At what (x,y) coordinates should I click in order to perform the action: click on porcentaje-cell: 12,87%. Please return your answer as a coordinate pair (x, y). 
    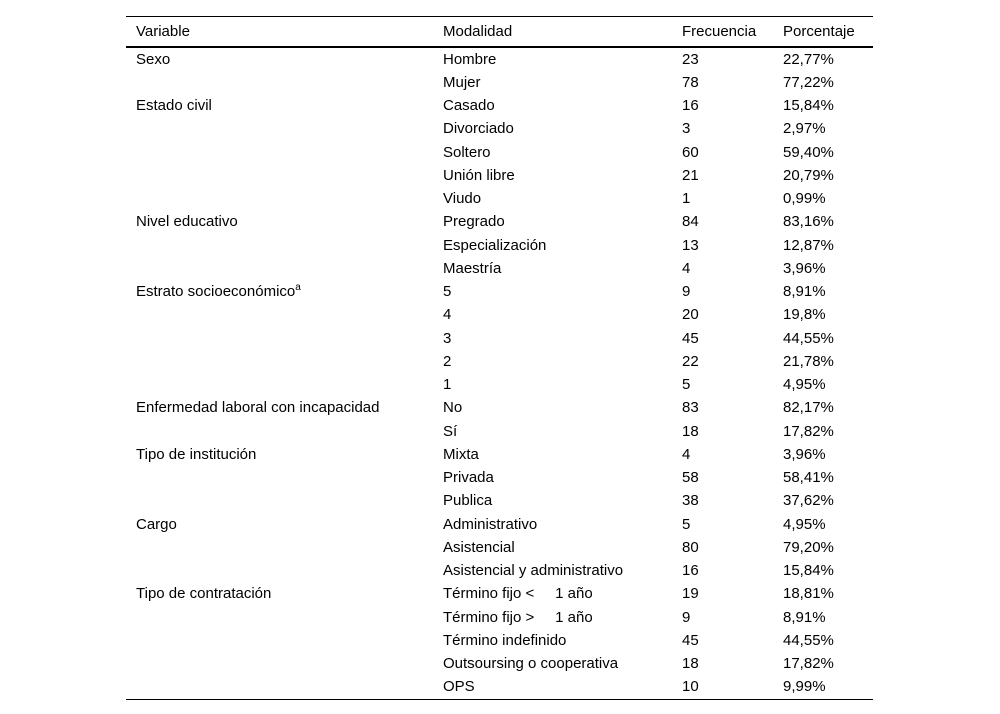
    Looking at the image, I should click on (808, 245).